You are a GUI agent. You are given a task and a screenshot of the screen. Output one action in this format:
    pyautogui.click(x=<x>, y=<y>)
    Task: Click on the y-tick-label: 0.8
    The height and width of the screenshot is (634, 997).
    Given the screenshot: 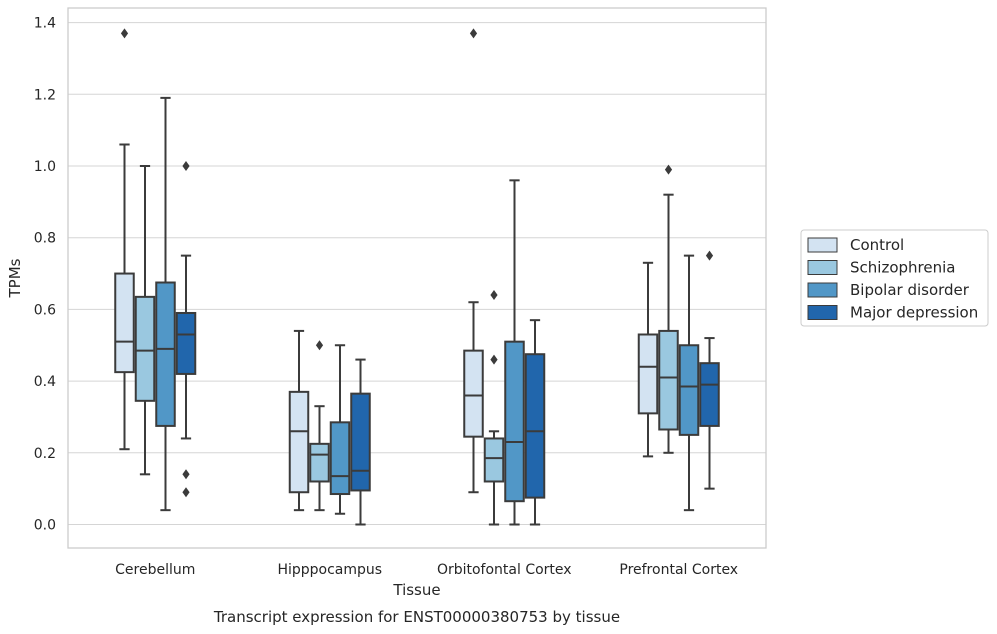 What is the action you would take?
    pyautogui.click(x=45, y=239)
    